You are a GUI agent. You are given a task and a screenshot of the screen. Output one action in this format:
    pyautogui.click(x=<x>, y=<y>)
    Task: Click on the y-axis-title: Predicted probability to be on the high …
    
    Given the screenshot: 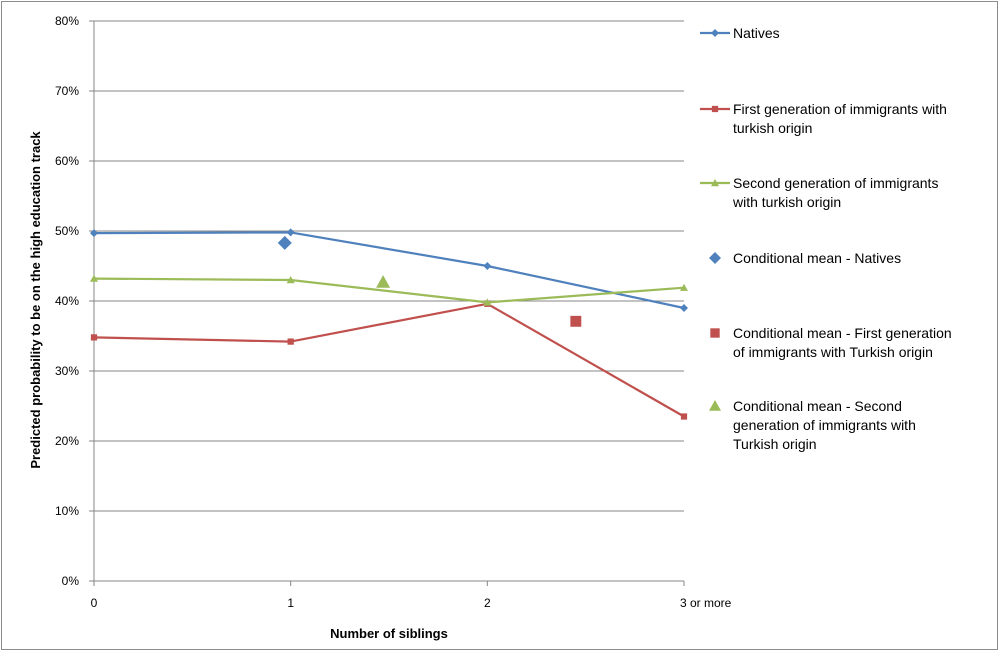 What is the action you would take?
    pyautogui.click(x=35, y=300)
    